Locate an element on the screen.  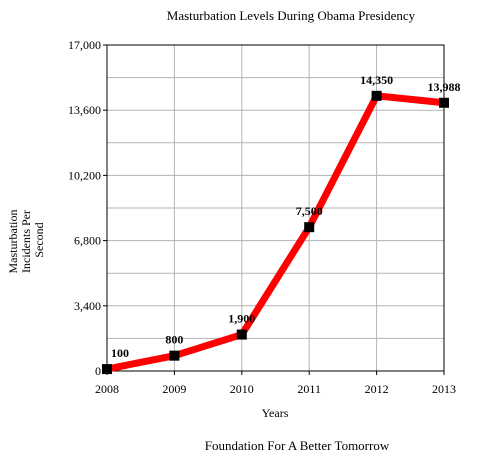
x-tick-label: 2011 is located at coordinates (309, 389).